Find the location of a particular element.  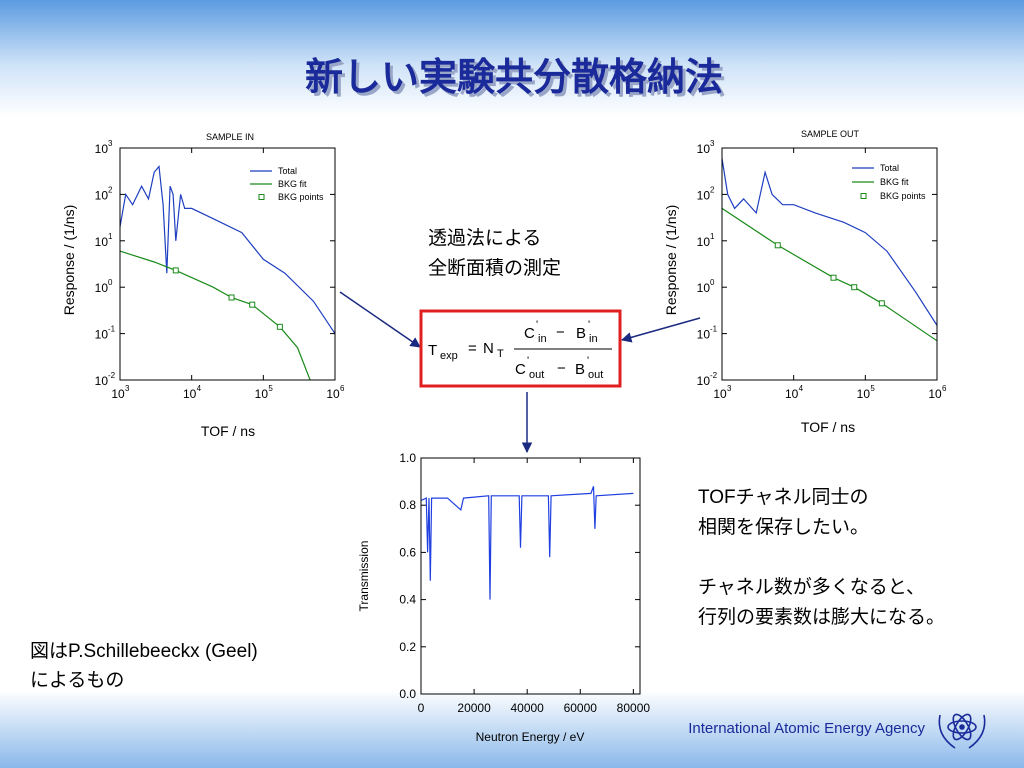

y-tick-exponent: 3 is located at coordinates (110, 143).